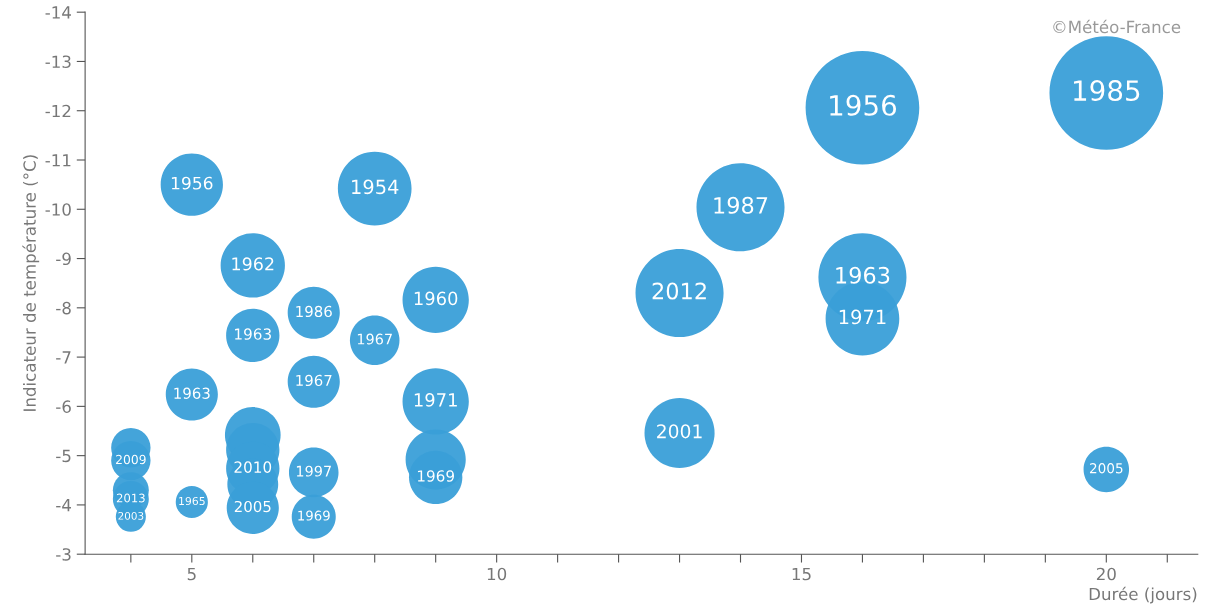  What do you see at coordinates (58, 160) in the screenshot?
I see `y-tick-label: -11` at bounding box center [58, 160].